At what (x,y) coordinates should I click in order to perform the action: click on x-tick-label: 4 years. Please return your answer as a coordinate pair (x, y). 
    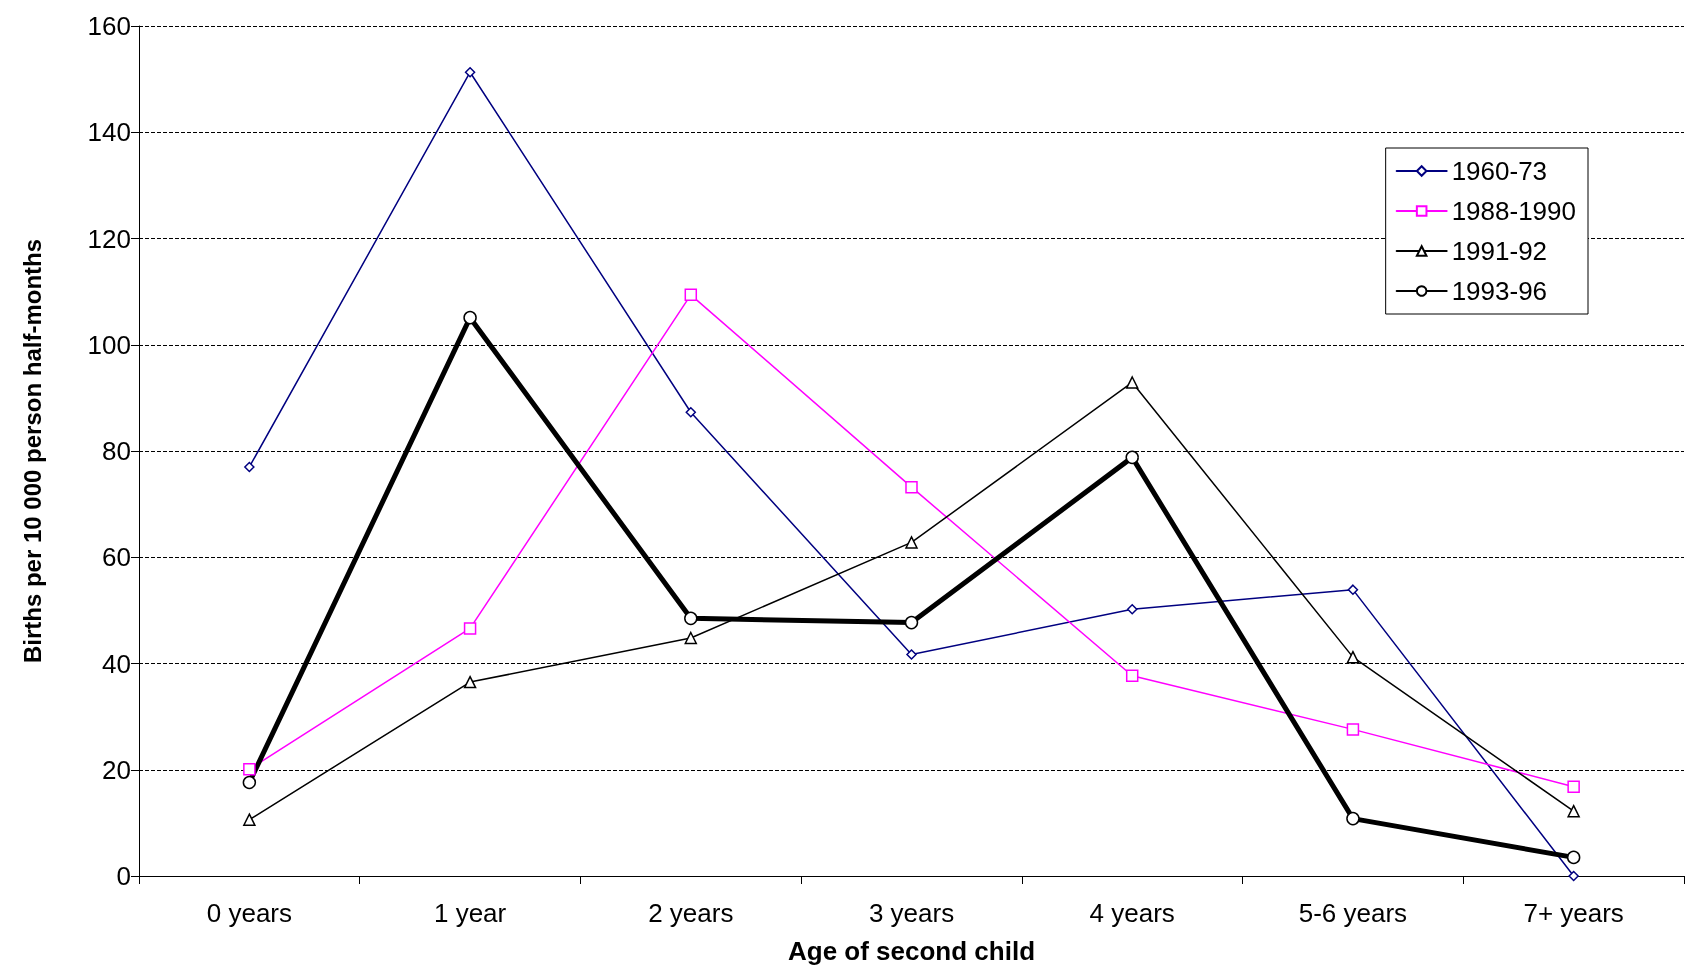
    Looking at the image, I should click on (1132, 913).